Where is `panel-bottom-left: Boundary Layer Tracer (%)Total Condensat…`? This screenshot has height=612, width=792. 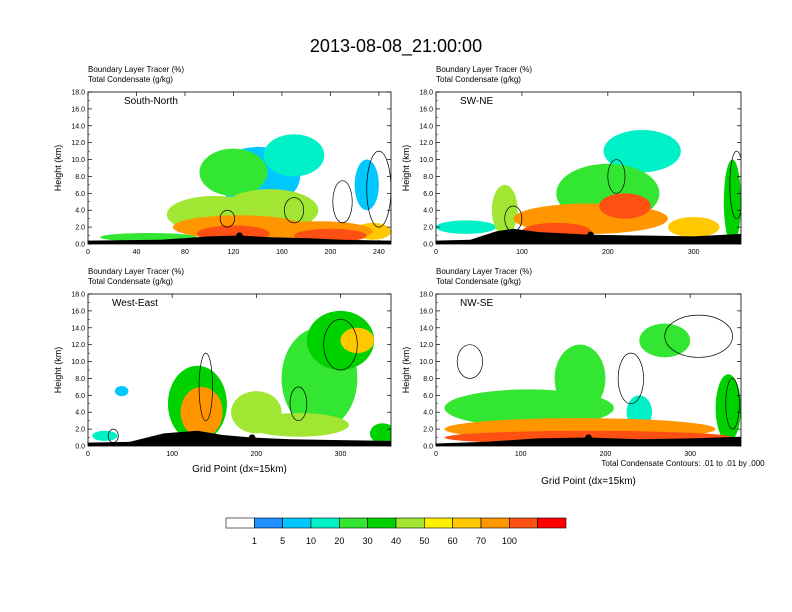
panel-bottom-left: Boundary Layer Tracer (%)Total Condensat… is located at coordinates (222, 371).